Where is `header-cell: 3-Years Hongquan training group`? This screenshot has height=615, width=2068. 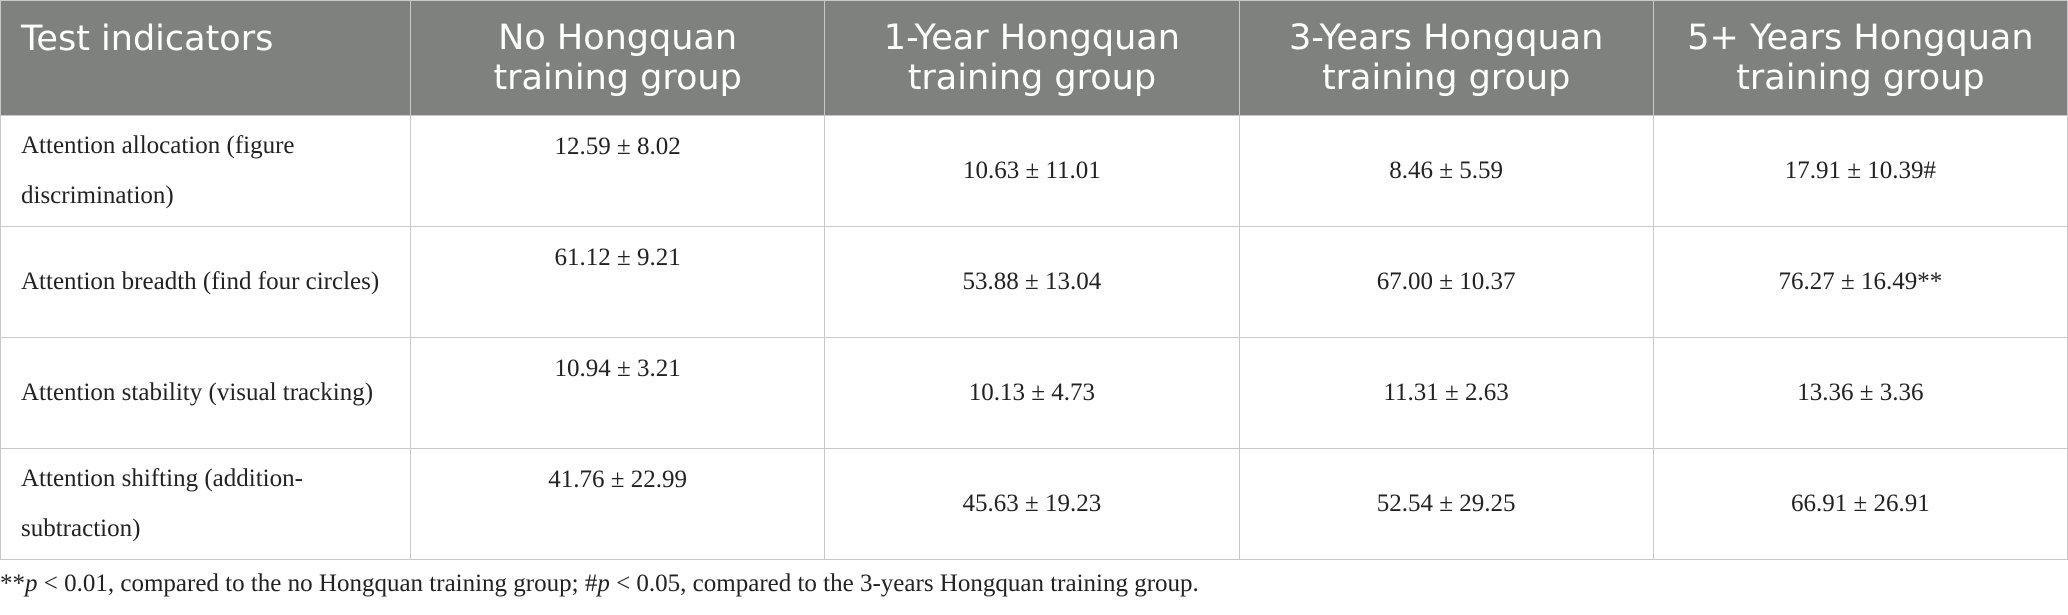 header-cell: 3-Years Hongquan training group is located at coordinates (1446, 58).